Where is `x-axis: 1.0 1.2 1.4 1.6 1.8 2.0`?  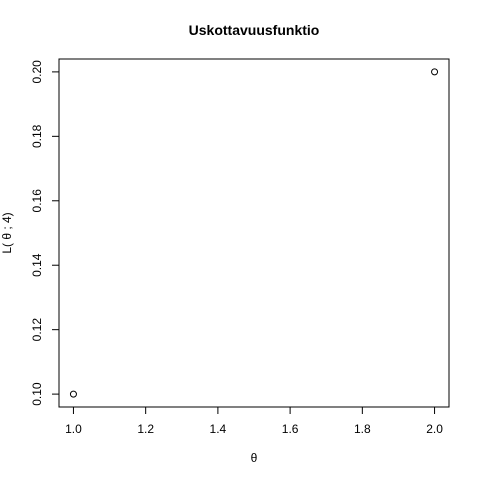 x-axis: 1.0 1.2 1.4 1.6 1.8 2.0 is located at coordinates (254, 421).